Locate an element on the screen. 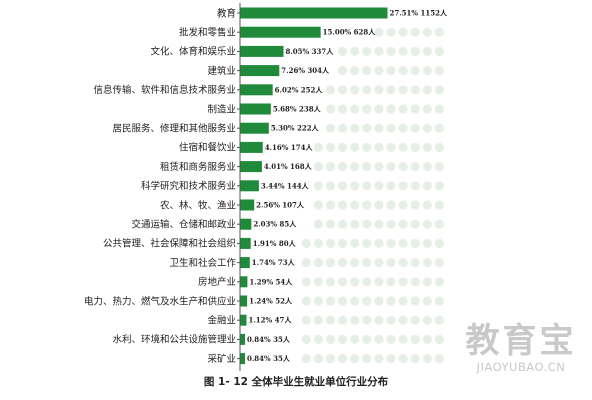 The image size is (592, 400). category-label: 卫生和社会工作 is located at coordinates (202, 263).